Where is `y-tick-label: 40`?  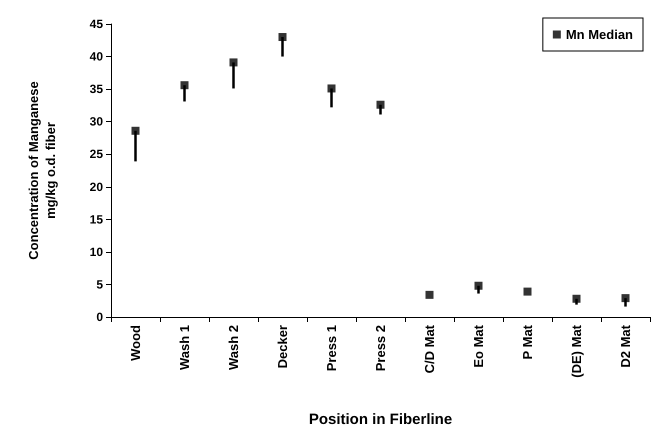 y-tick-label: 40 is located at coordinates (97, 57).